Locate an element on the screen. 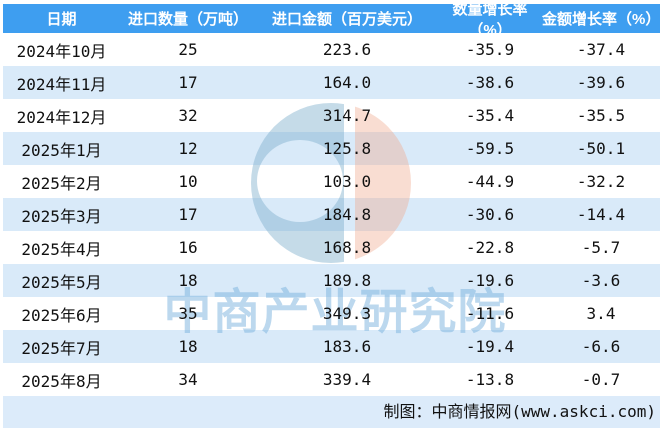 The width and height of the screenshot is (663, 430). header-quantity-growth: 数量增长率（%） is located at coordinates (490, 19).